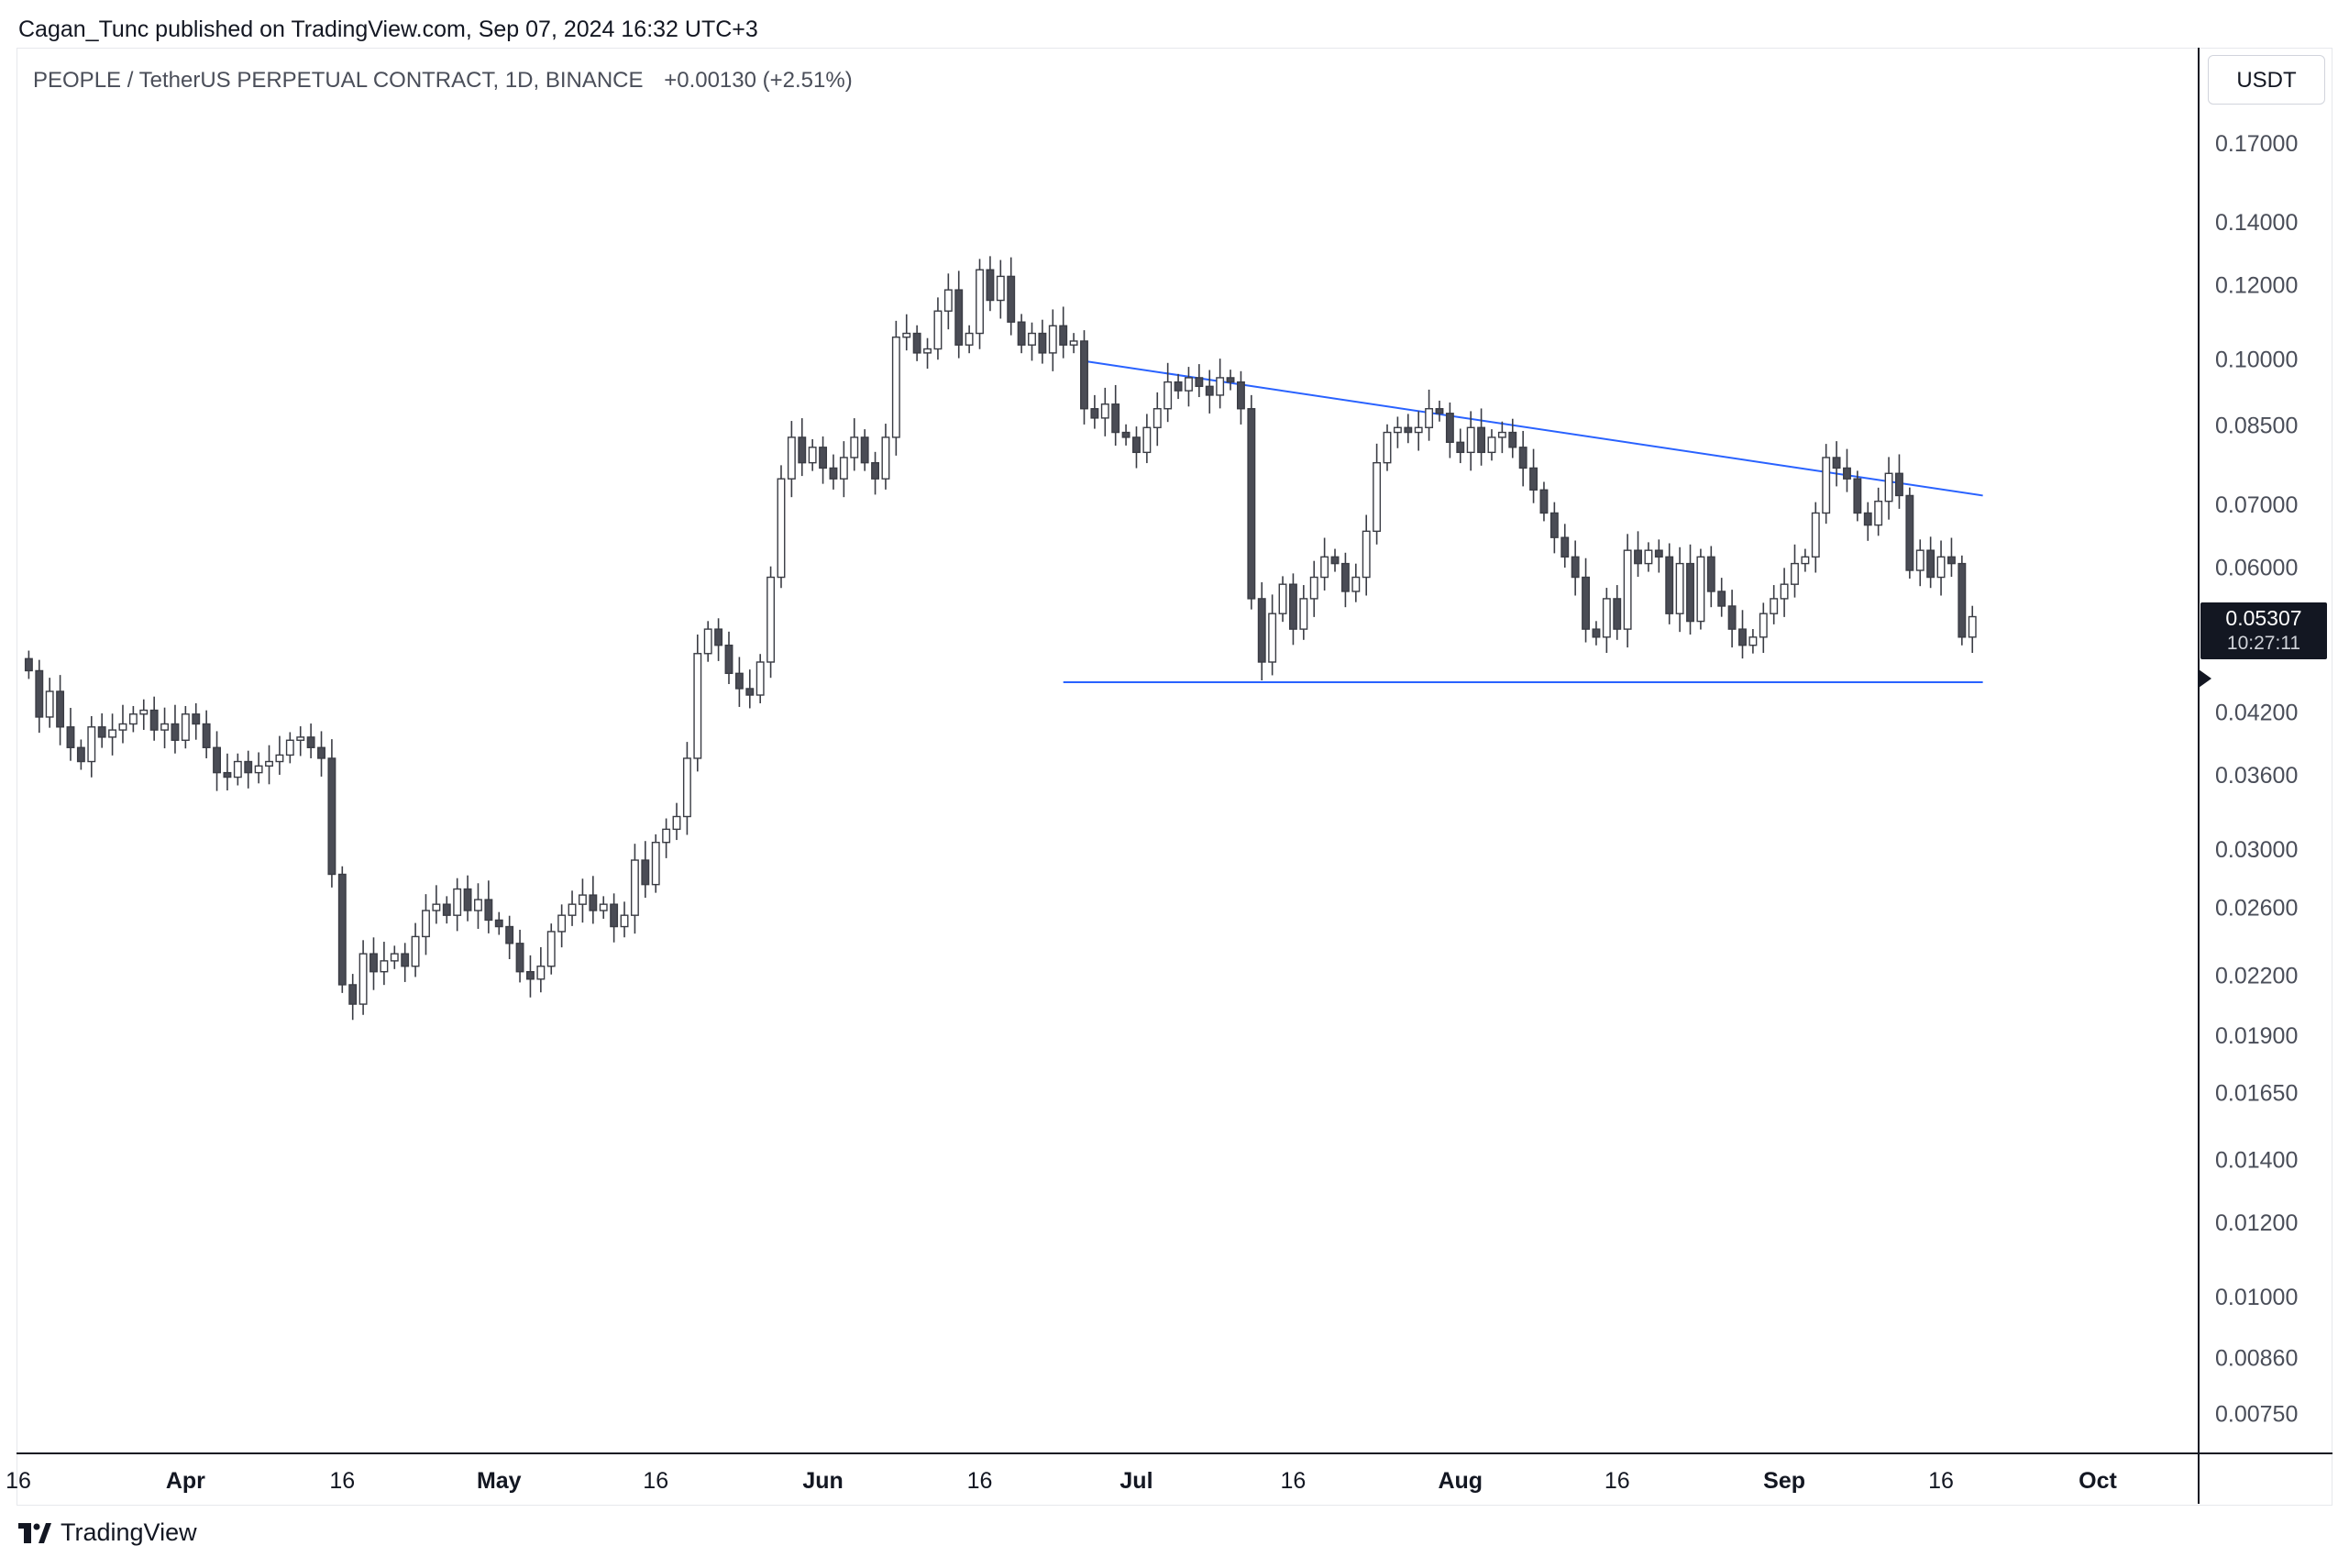 This screenshot has height=1568, width=2349. What do you see at coordinates (1169, 1473) in the screenshot?
I see `time-axis: 16 Apr 16 May 16 Jun 16 Jul 16 Aug 16 Sep 16 Oct` at bounding box center [1169, 1473].